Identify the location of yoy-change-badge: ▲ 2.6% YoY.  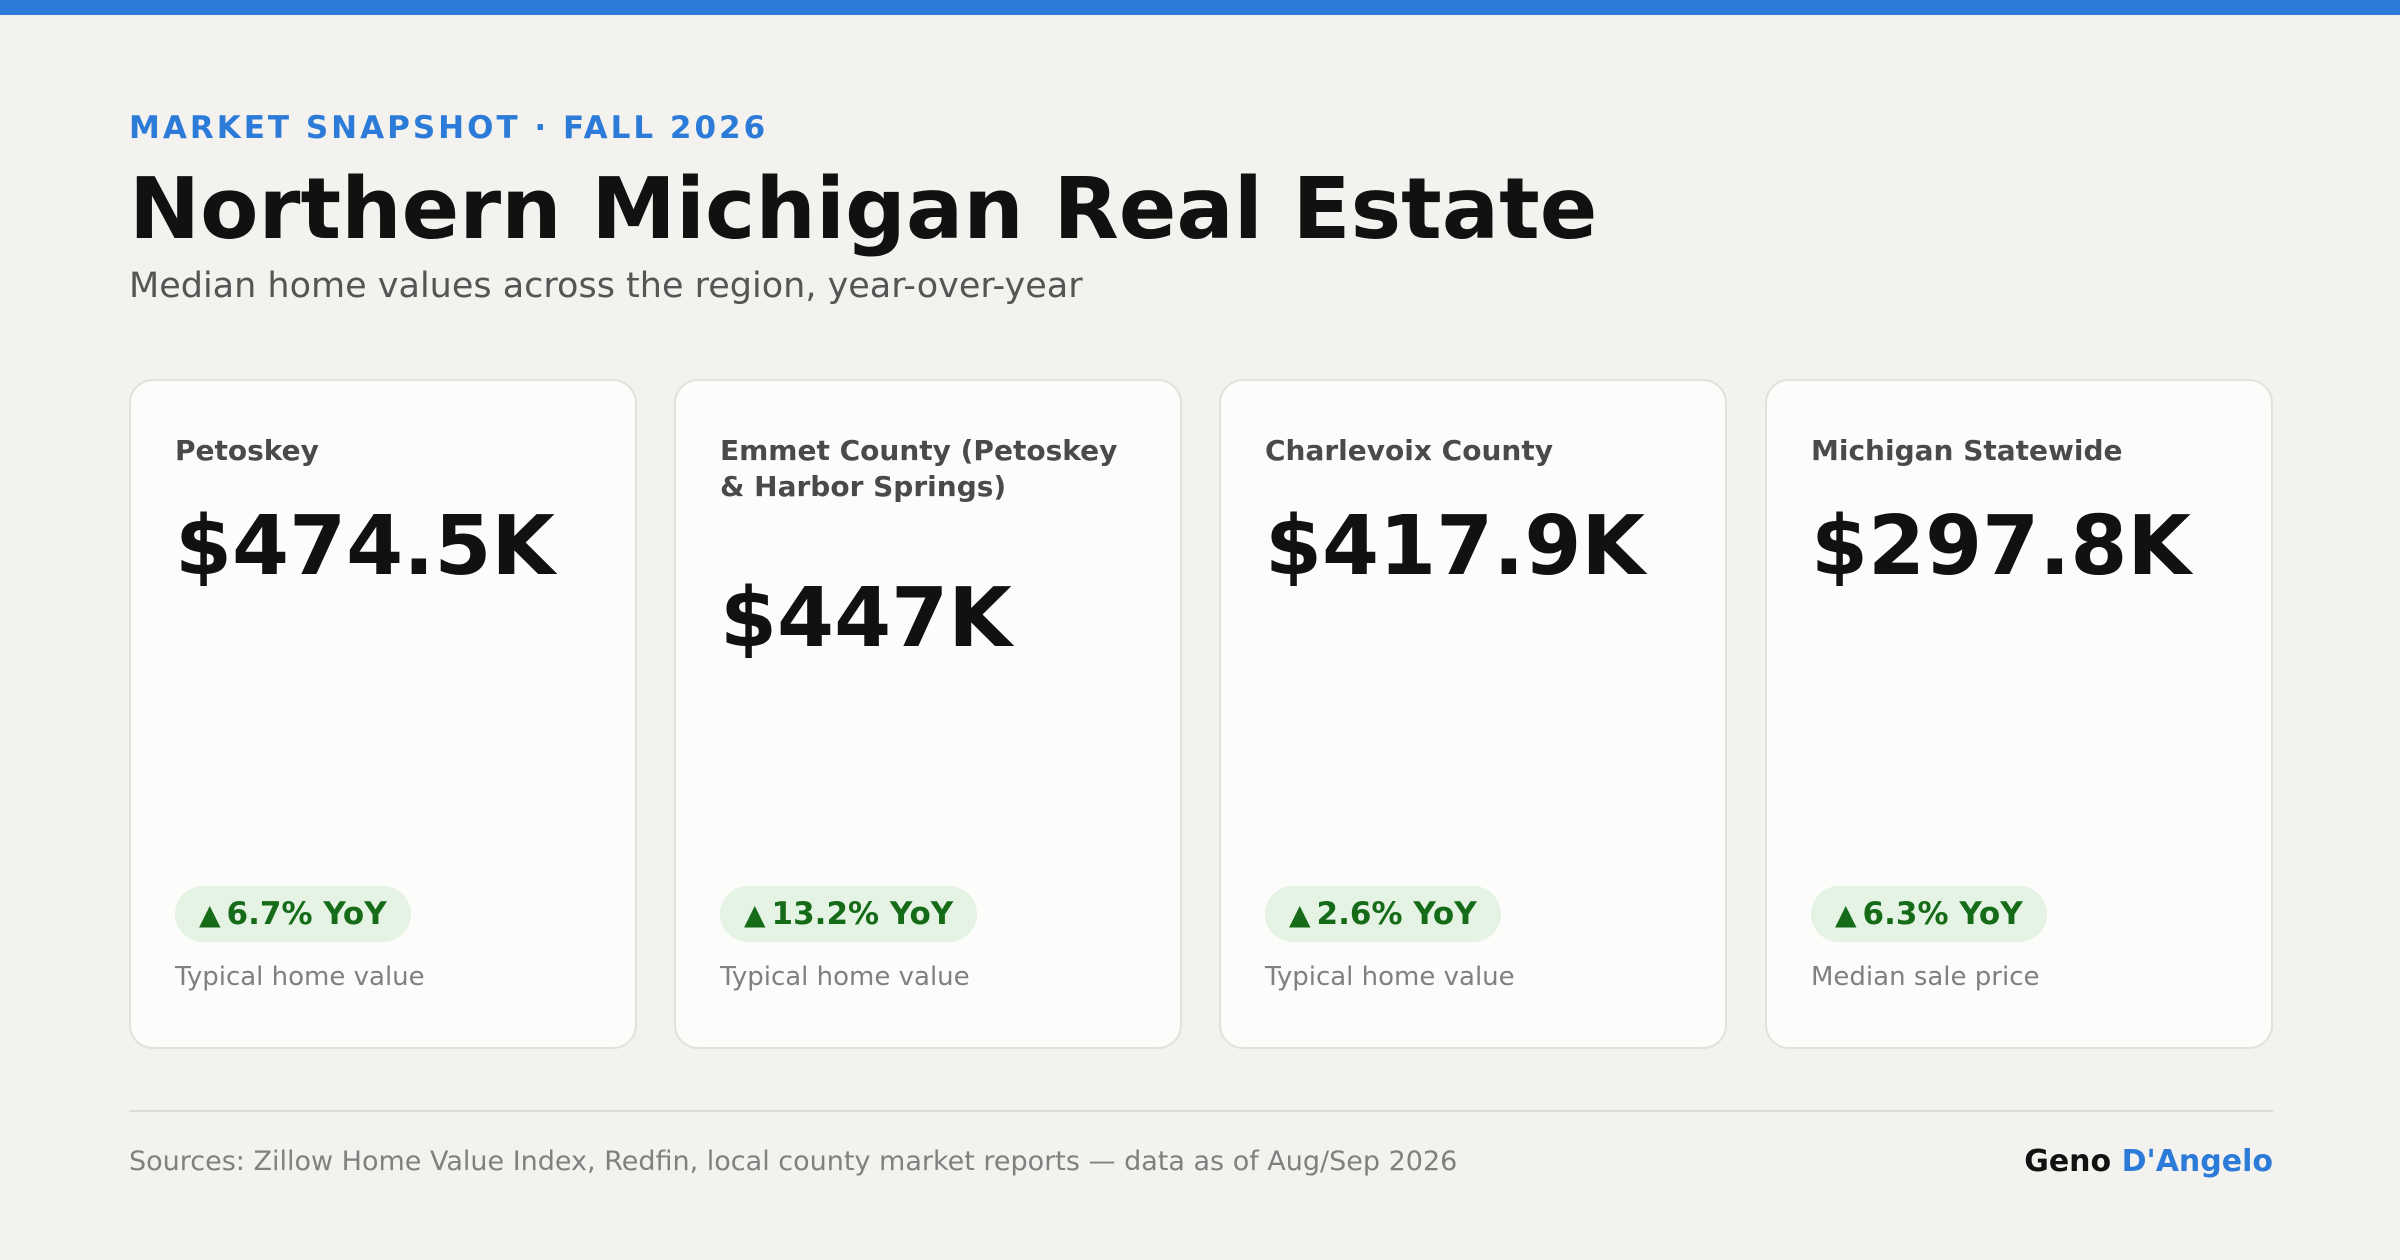
(1383, 914).